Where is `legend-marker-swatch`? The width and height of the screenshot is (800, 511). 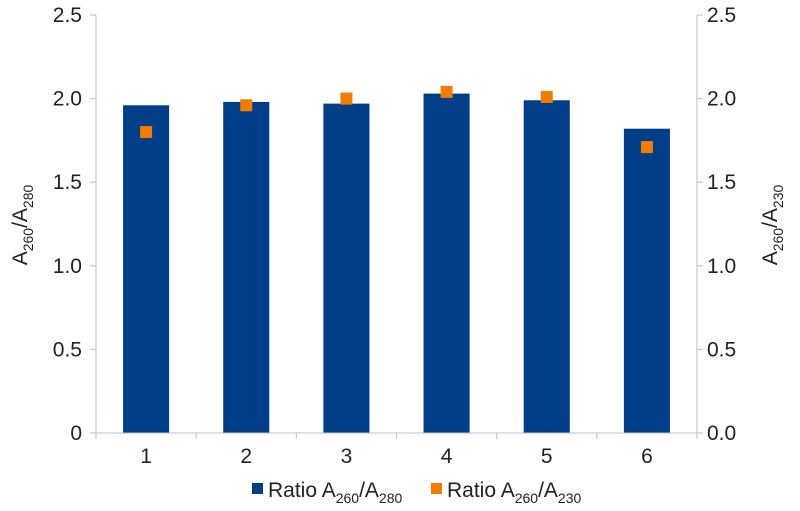
legend-marker-swatch is located at coordinates (436, 488).